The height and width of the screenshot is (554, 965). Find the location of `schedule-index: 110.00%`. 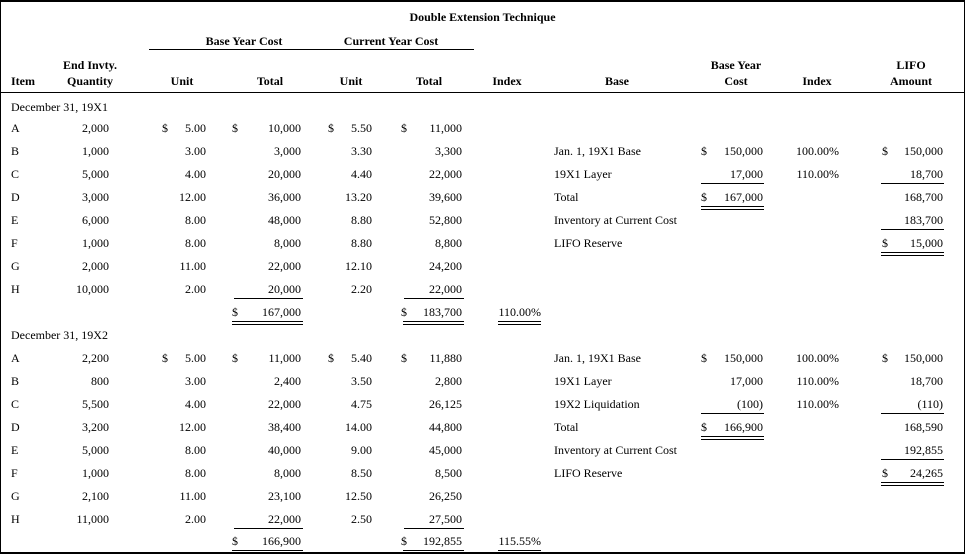

schedule-index: 110.00% is located at coordinates (817, 381).